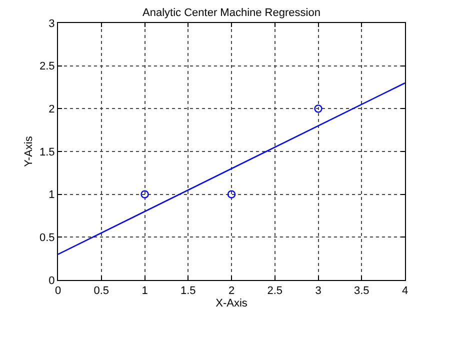 The width and height of the screenshot is (474, 339). Describe the element at coordinates (405, 291) in the screenshot. I see `x-tick-label: 4` at that location.